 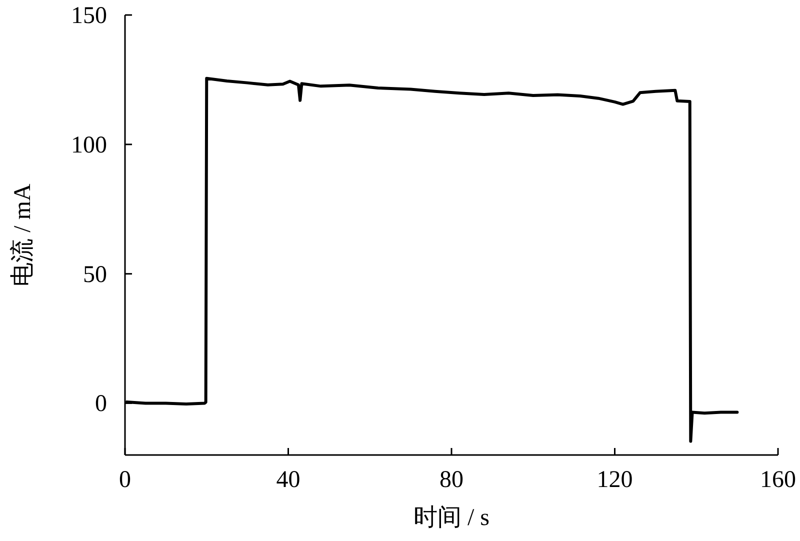 I want to click on y-tick-label: 150, so click(x=89, y=16).